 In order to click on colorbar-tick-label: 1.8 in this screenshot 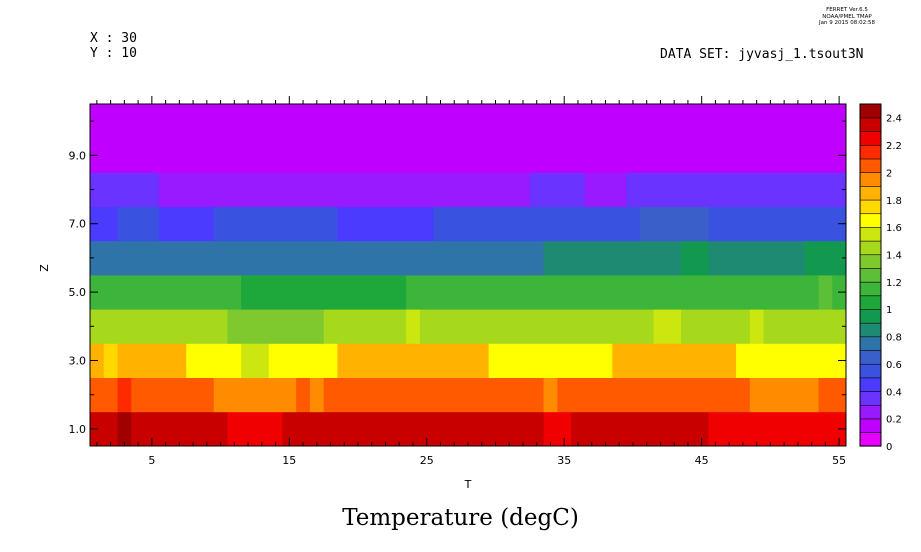, I will do `click(894, 201)`.